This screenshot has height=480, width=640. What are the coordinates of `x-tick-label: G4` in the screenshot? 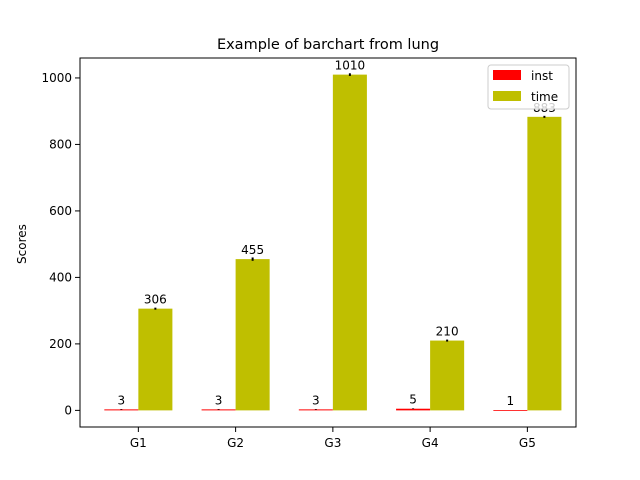 It's located at (430, 443).